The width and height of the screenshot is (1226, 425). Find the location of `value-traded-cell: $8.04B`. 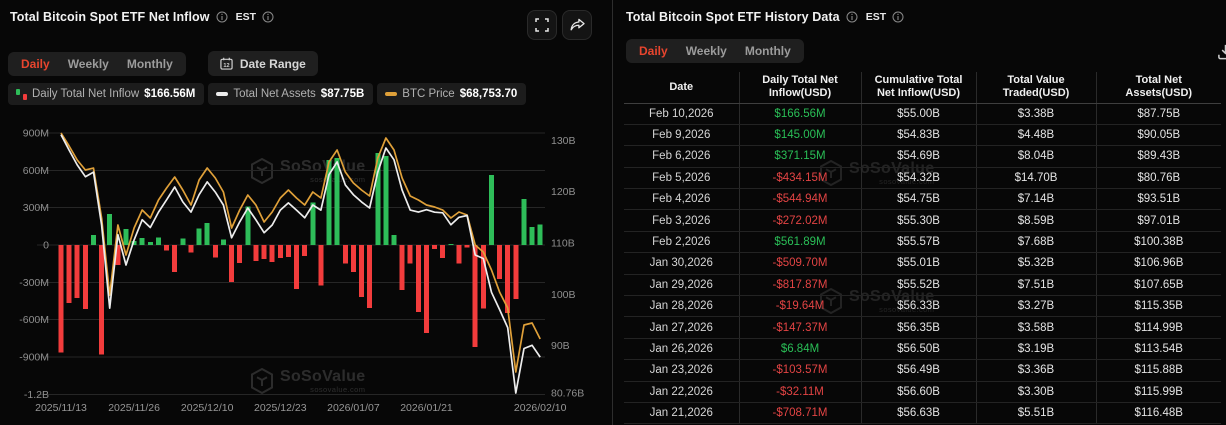

value-traded-cell: $8.04B is located at coordinates (1035, 156).